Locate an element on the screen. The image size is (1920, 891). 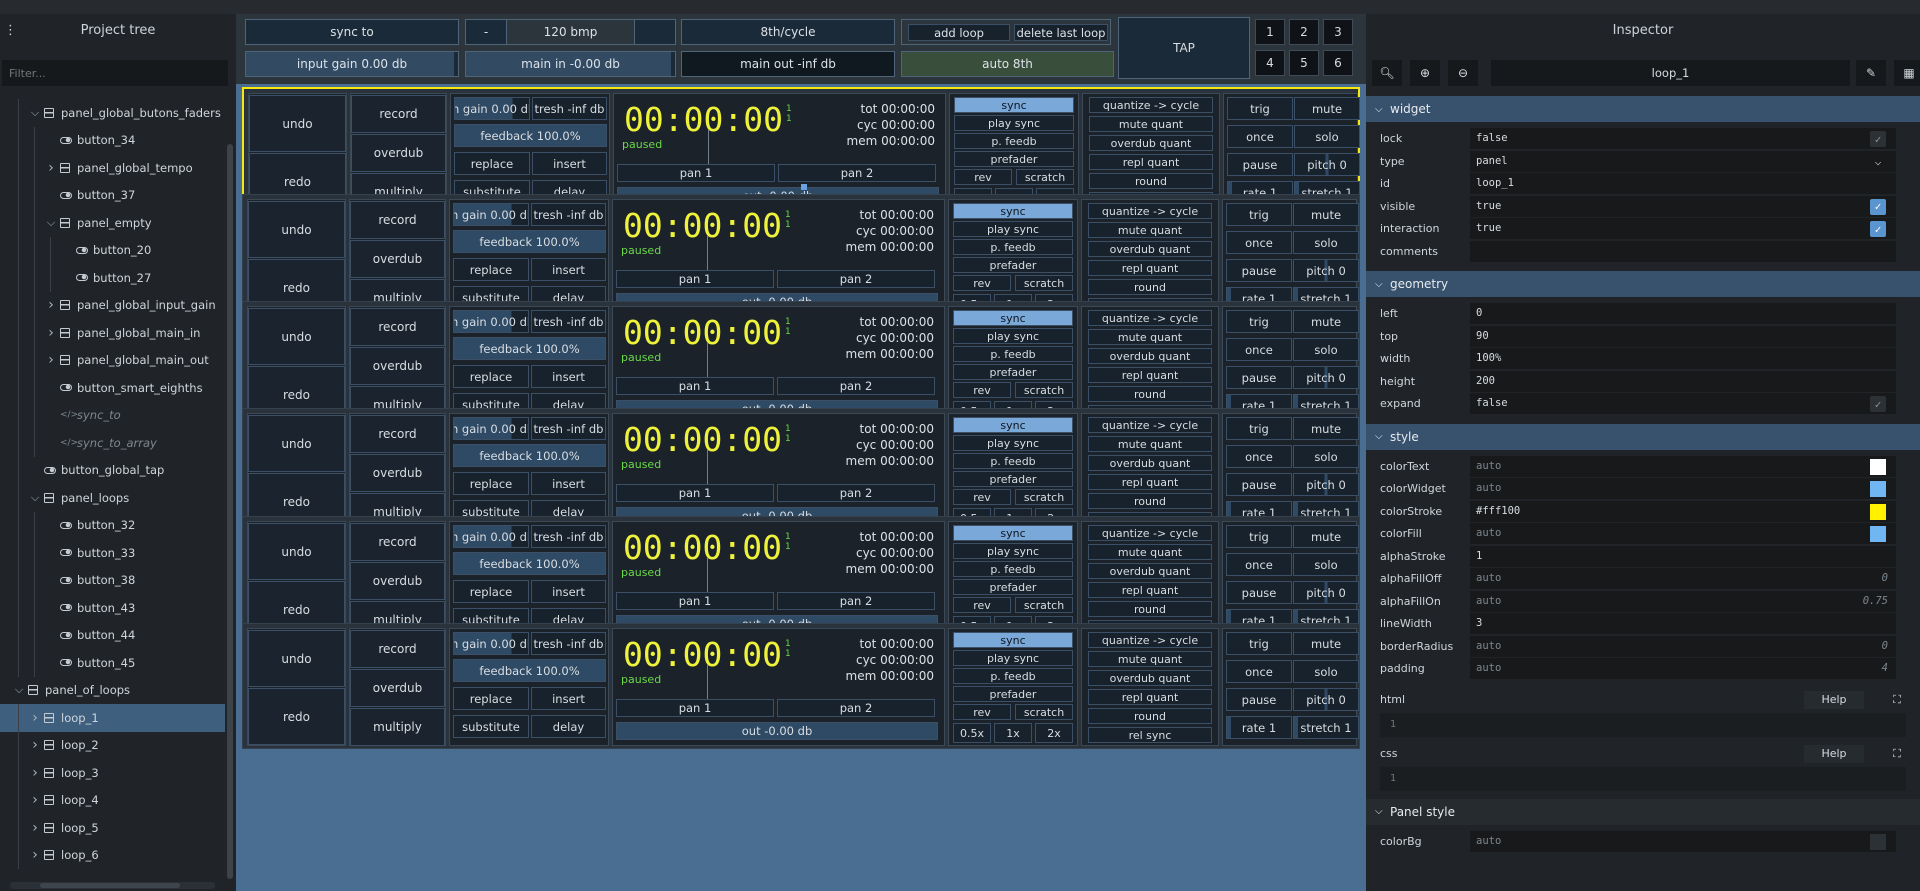
tree-node: › loop_5 is located at coordinates (112, 828).